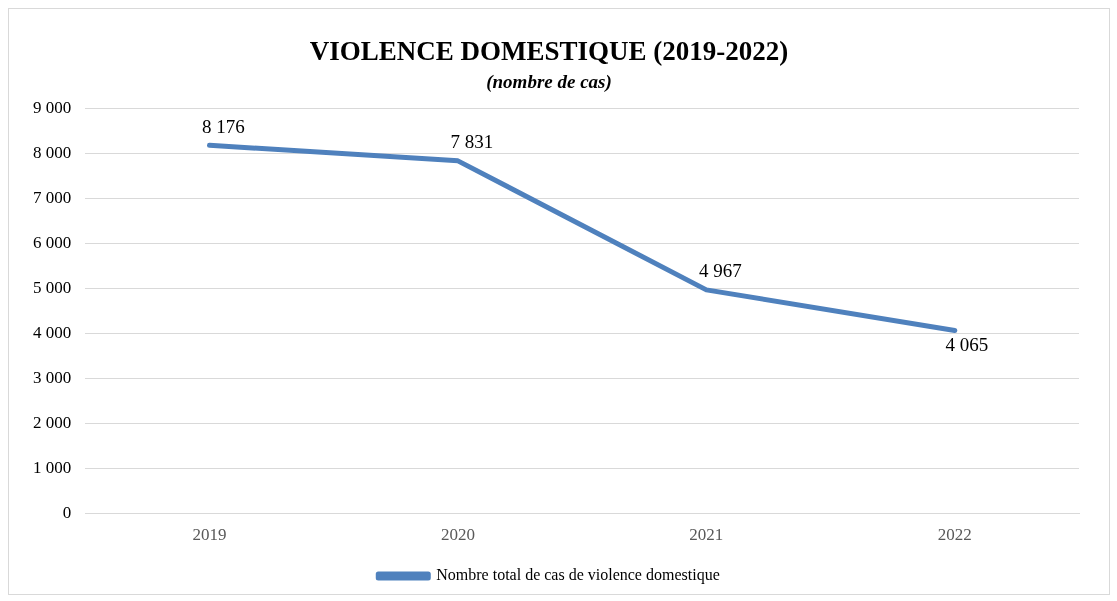 The height and width of the screenshot is (601, 1117). I want to click on y-tick-label: 1 000, so click(52, 468).